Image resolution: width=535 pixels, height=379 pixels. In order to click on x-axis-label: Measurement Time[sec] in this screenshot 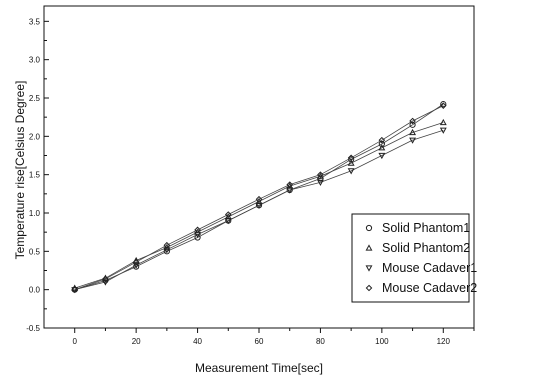, I will do `click(259, 368)`.